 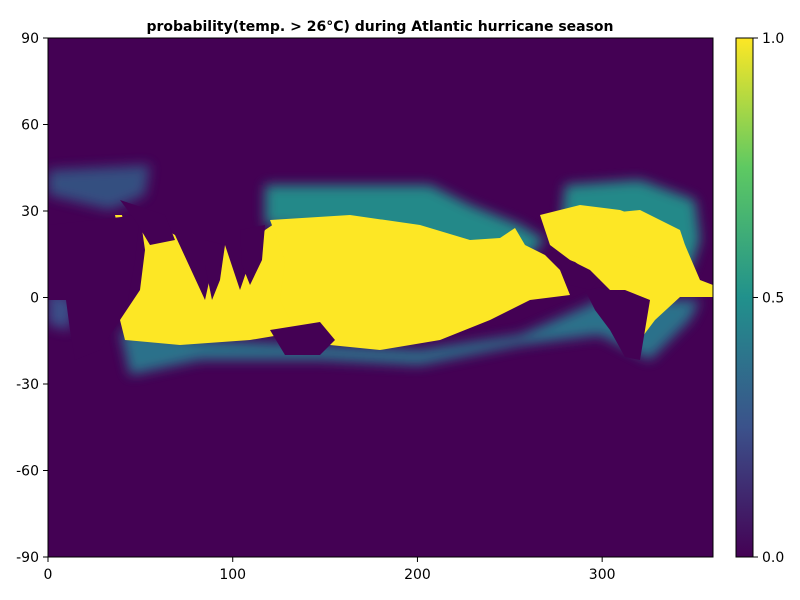 What do you see at coordinates (27, 472) in the screenshot?
I see `y-tick-label: -60` at bounding box center [27, 472].